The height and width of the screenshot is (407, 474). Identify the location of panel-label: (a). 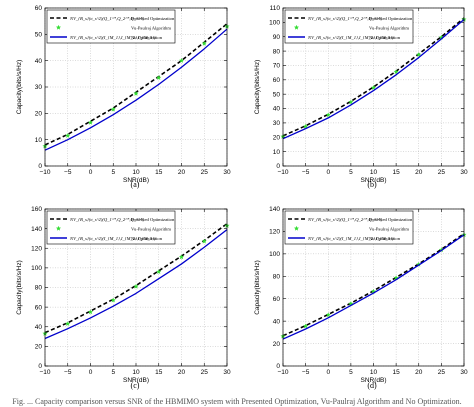
(135, 184).